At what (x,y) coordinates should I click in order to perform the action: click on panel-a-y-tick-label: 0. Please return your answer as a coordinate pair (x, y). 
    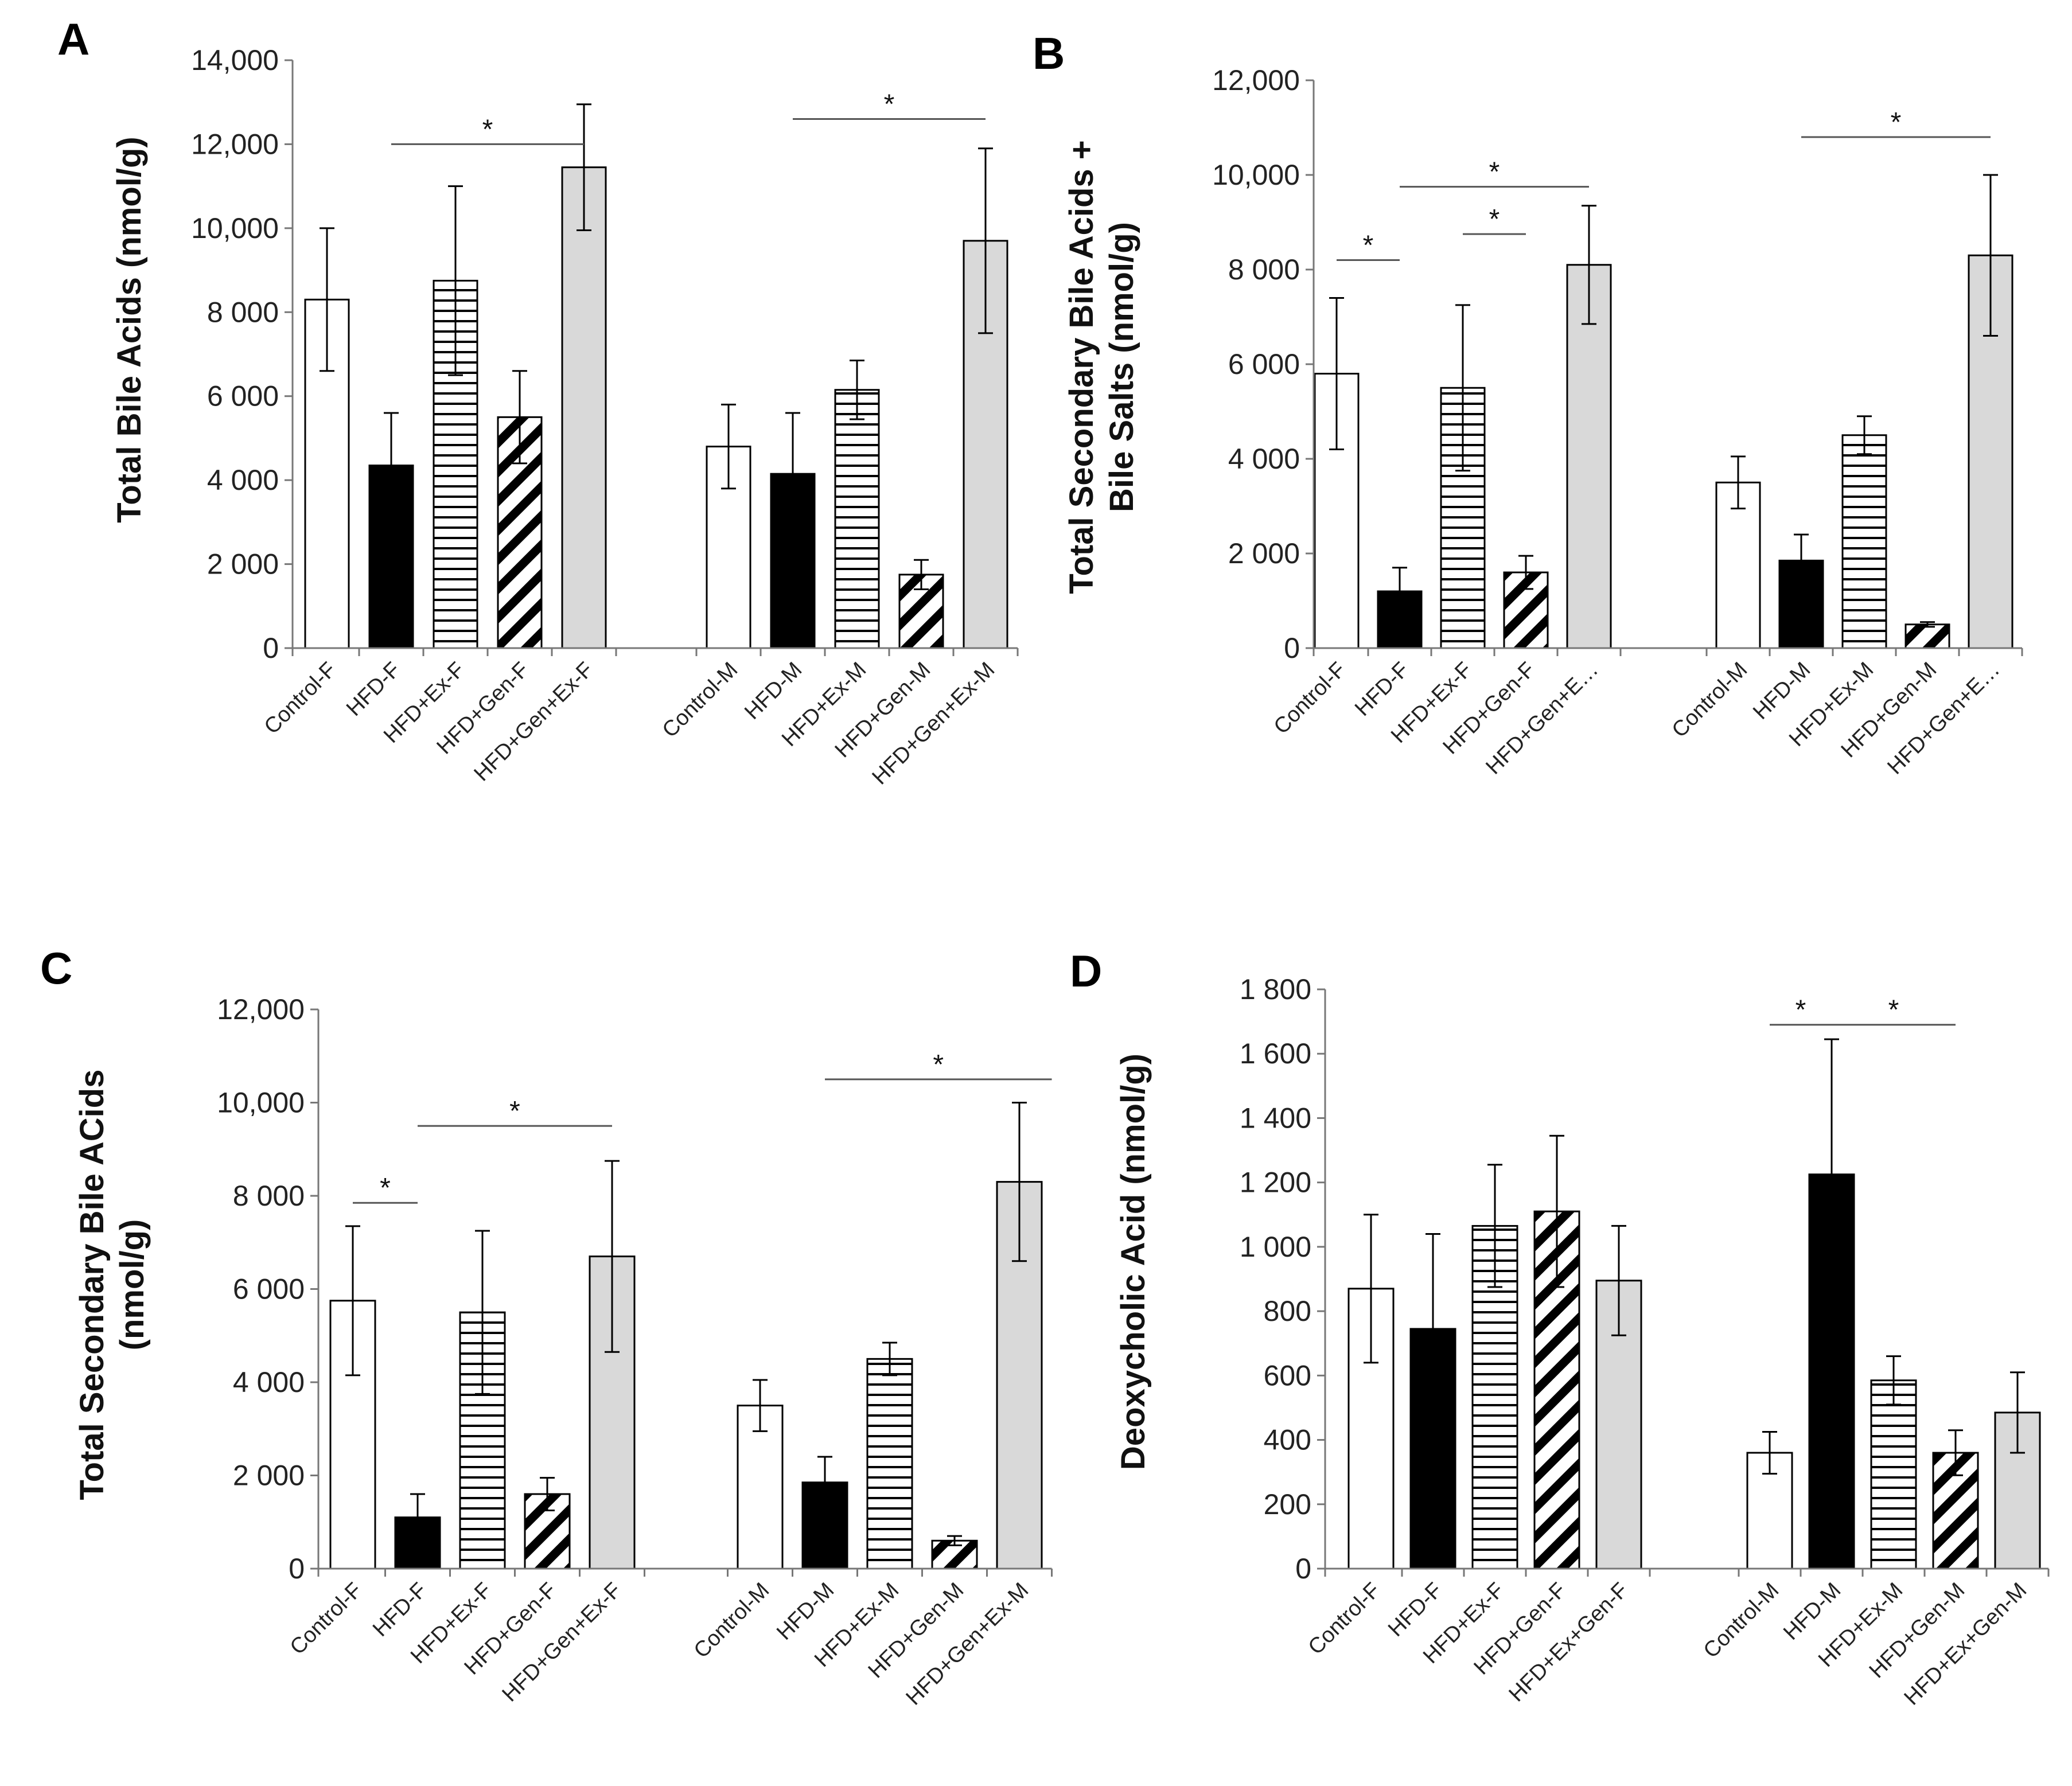
    Looking at the image, I should click on (271, 648).